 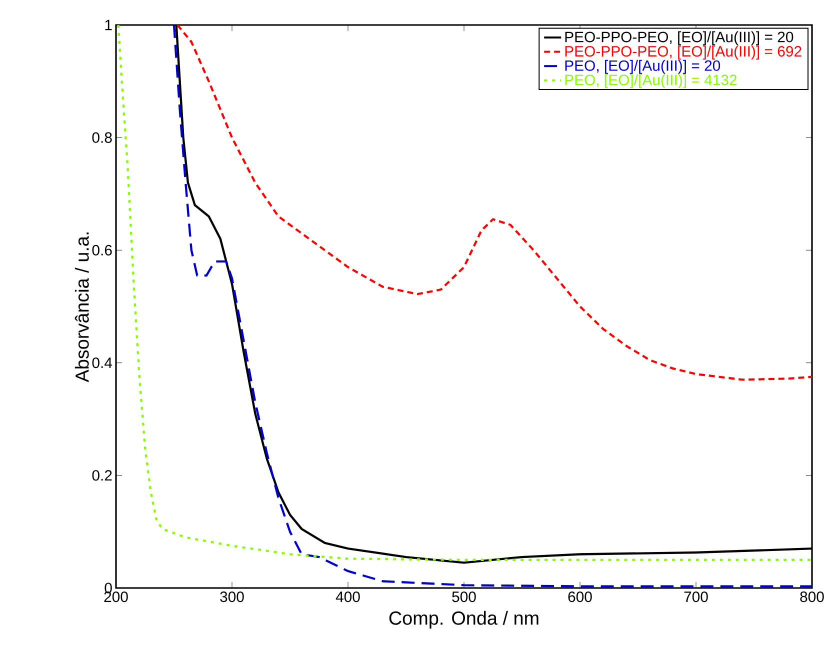 What do you see at coordinates (464, 597) in the screenshot?
I see `x-tick-label: 500` at bounding box center [464, 597].